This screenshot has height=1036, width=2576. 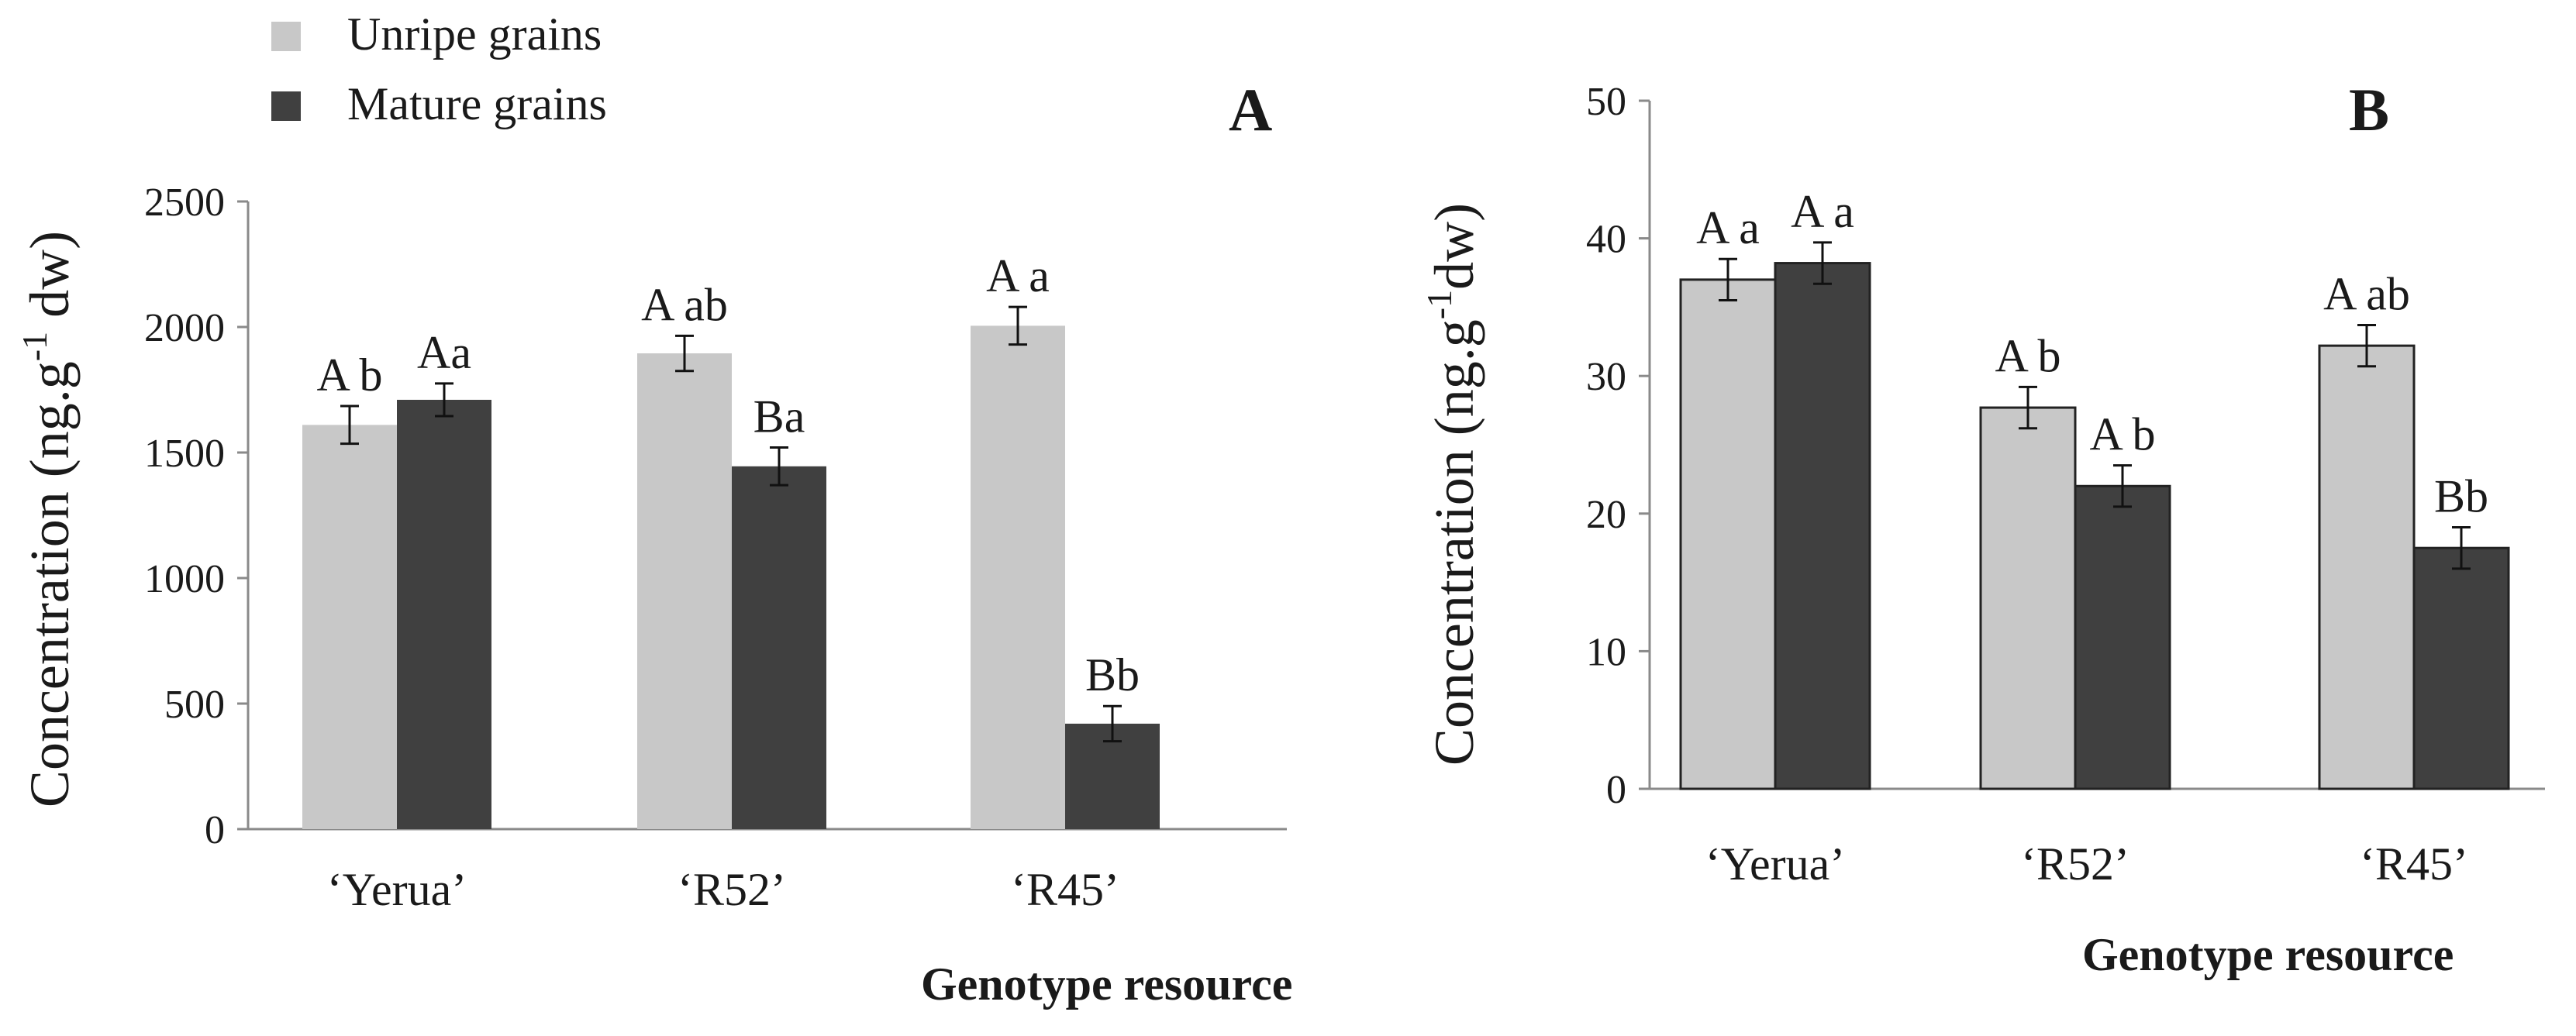 What do you see at coordinates (1112, 674) in the screenshot?
I see `panel-a-significance-label: Bb` at bounding box center [1112, 674].